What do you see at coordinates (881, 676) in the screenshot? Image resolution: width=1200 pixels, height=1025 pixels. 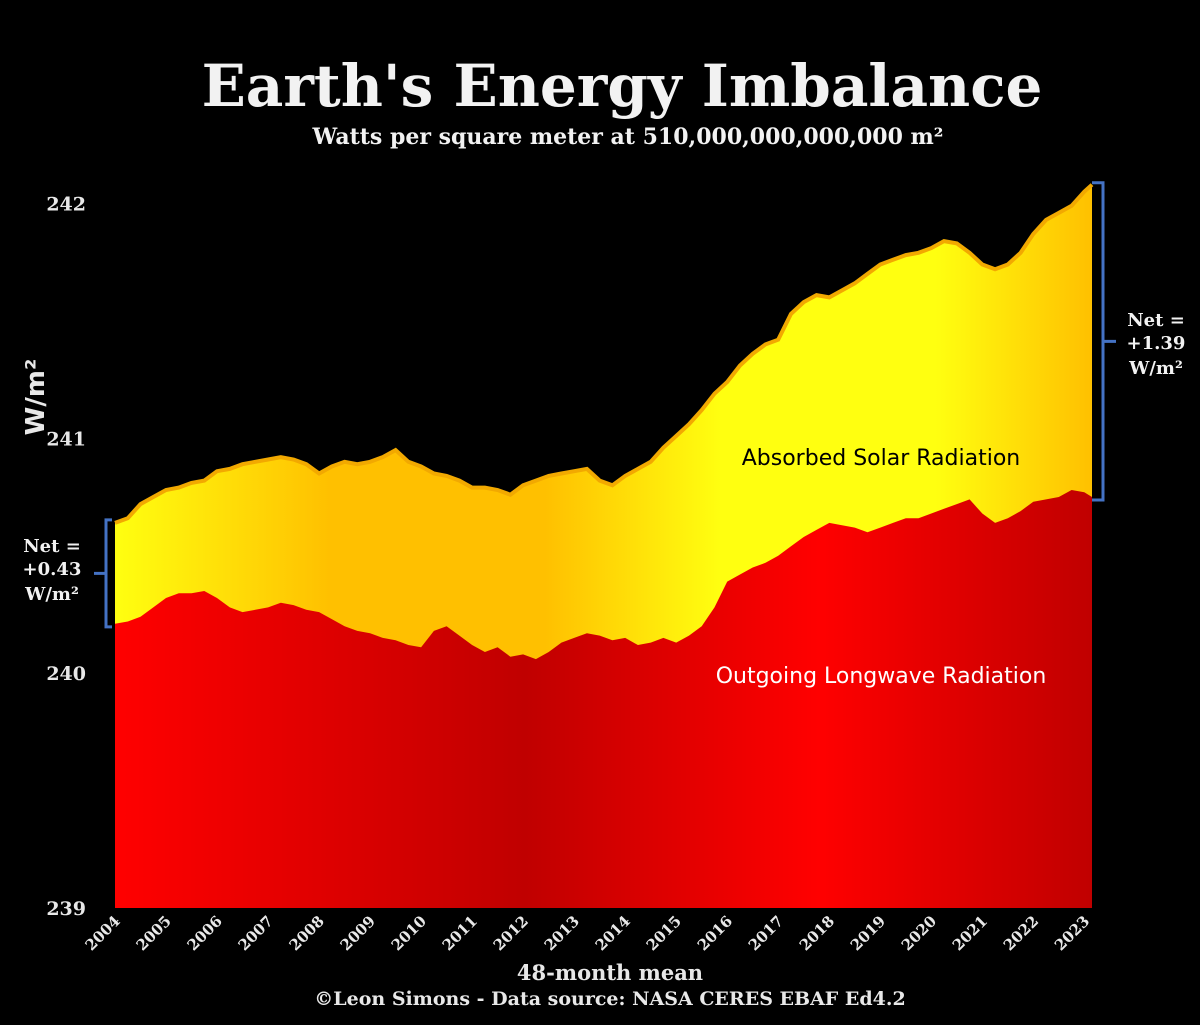 I see `olr-series-label: Outgoing Longwave Radiation` at bounding box center [881, 676].